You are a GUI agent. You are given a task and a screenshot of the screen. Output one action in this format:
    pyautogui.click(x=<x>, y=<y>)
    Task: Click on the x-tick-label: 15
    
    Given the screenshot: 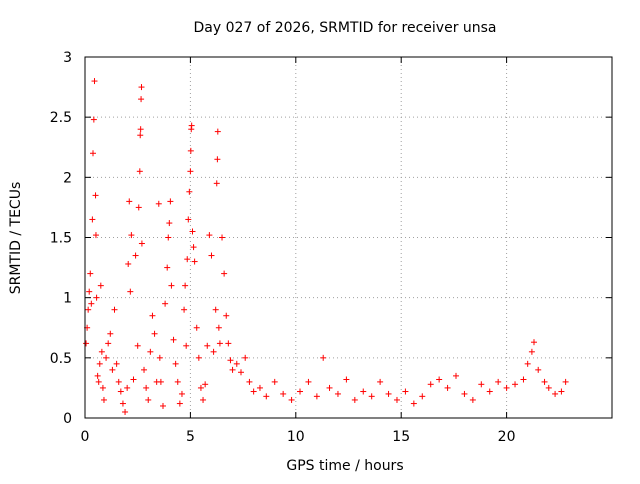 What is the action you would take?
    pyautogui.click(x=401, y=437)
    